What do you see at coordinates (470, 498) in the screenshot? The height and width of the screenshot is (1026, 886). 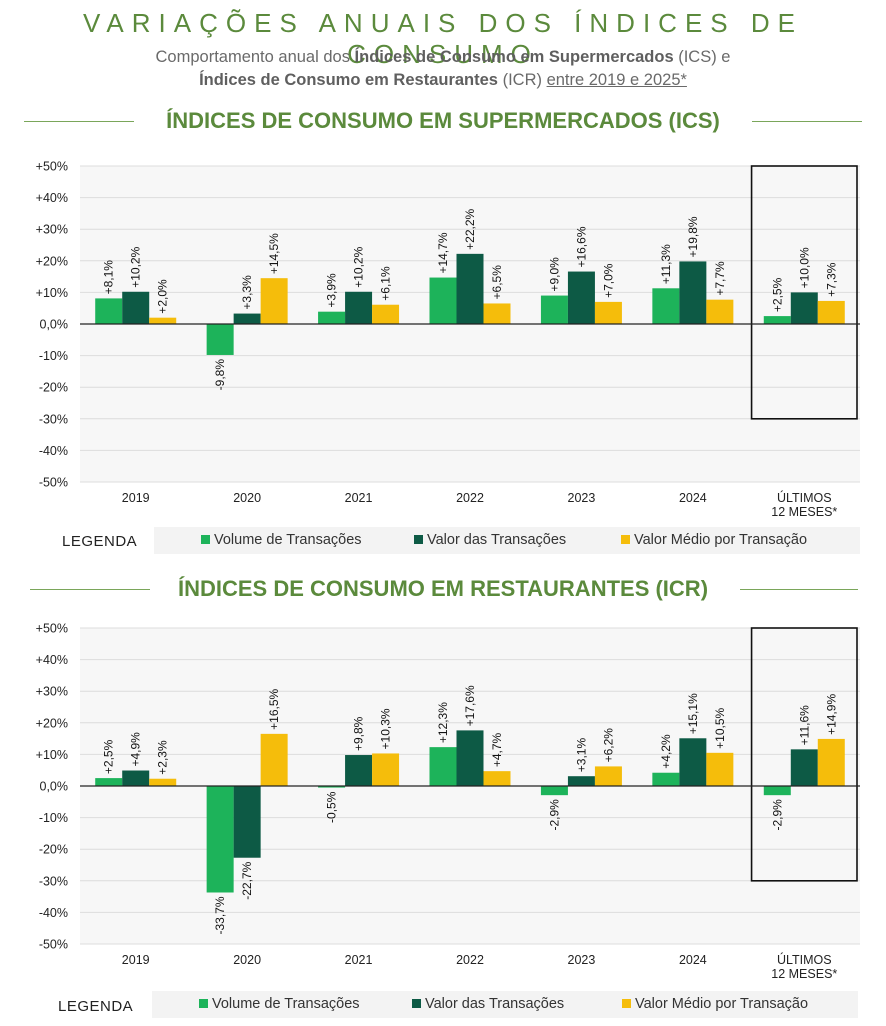 I see `x-tick-label: 2022` at bounding box center [470, 498].